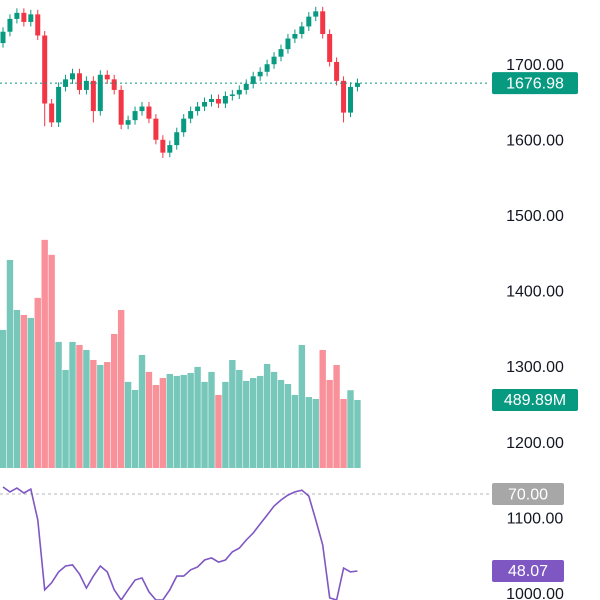 This screenshot has width=600, height=600. Describe the element at coordinates (535, 292) in the screenshot. I see `y-tick-label: 1400.00` at that location.